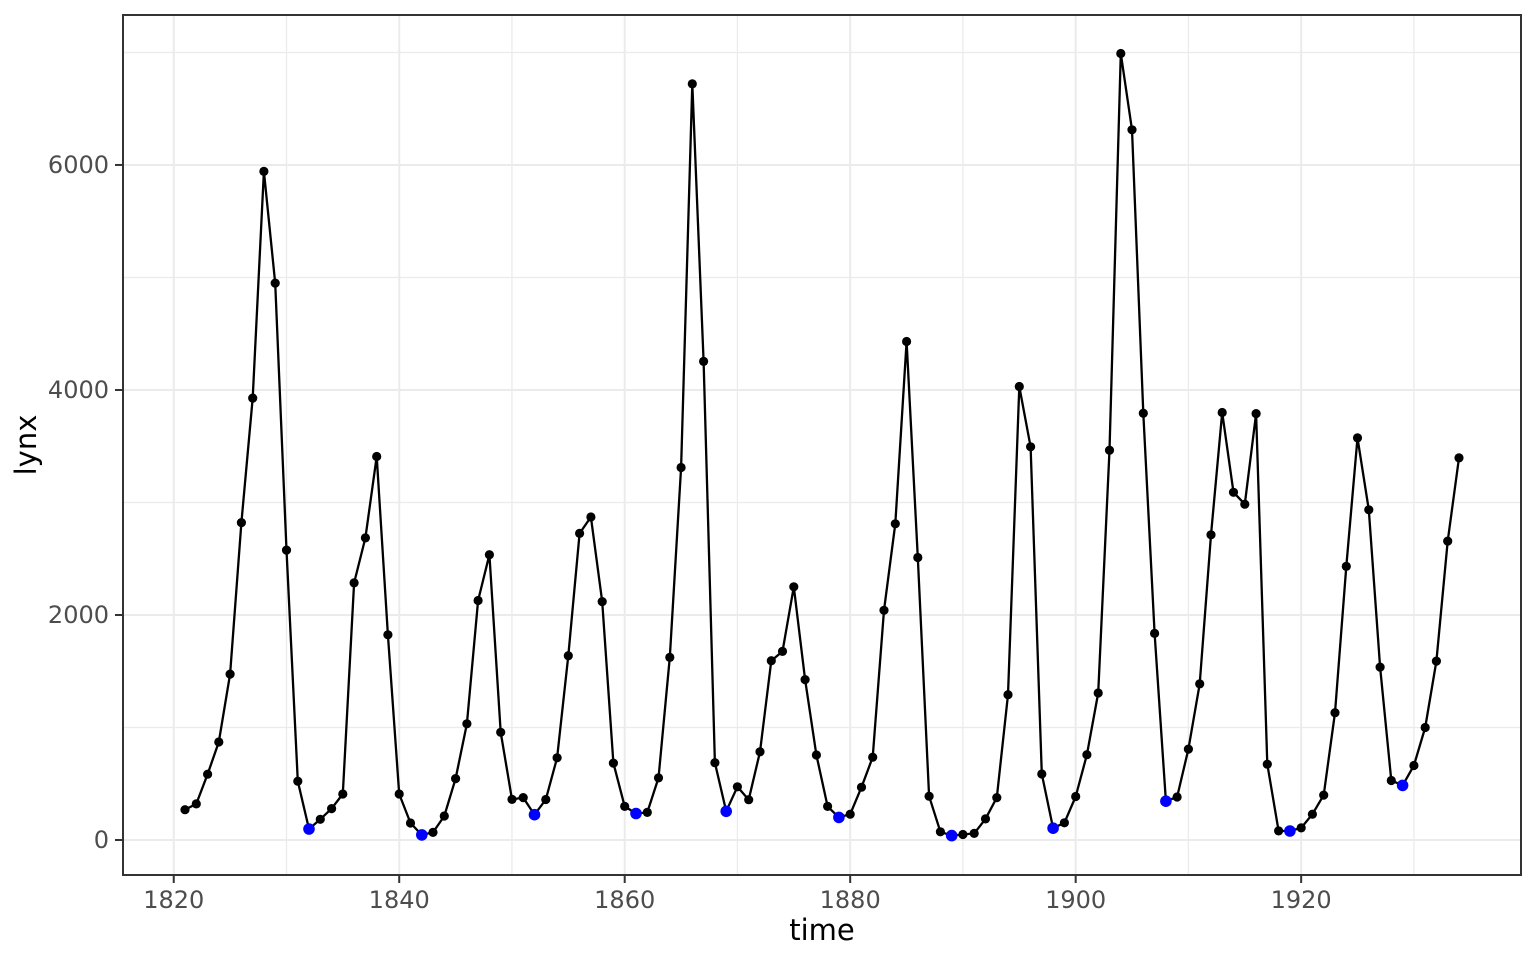  Describe the element at coordinates (822, 930) in the screenshot. I see `x-axis-title: time` at that location.